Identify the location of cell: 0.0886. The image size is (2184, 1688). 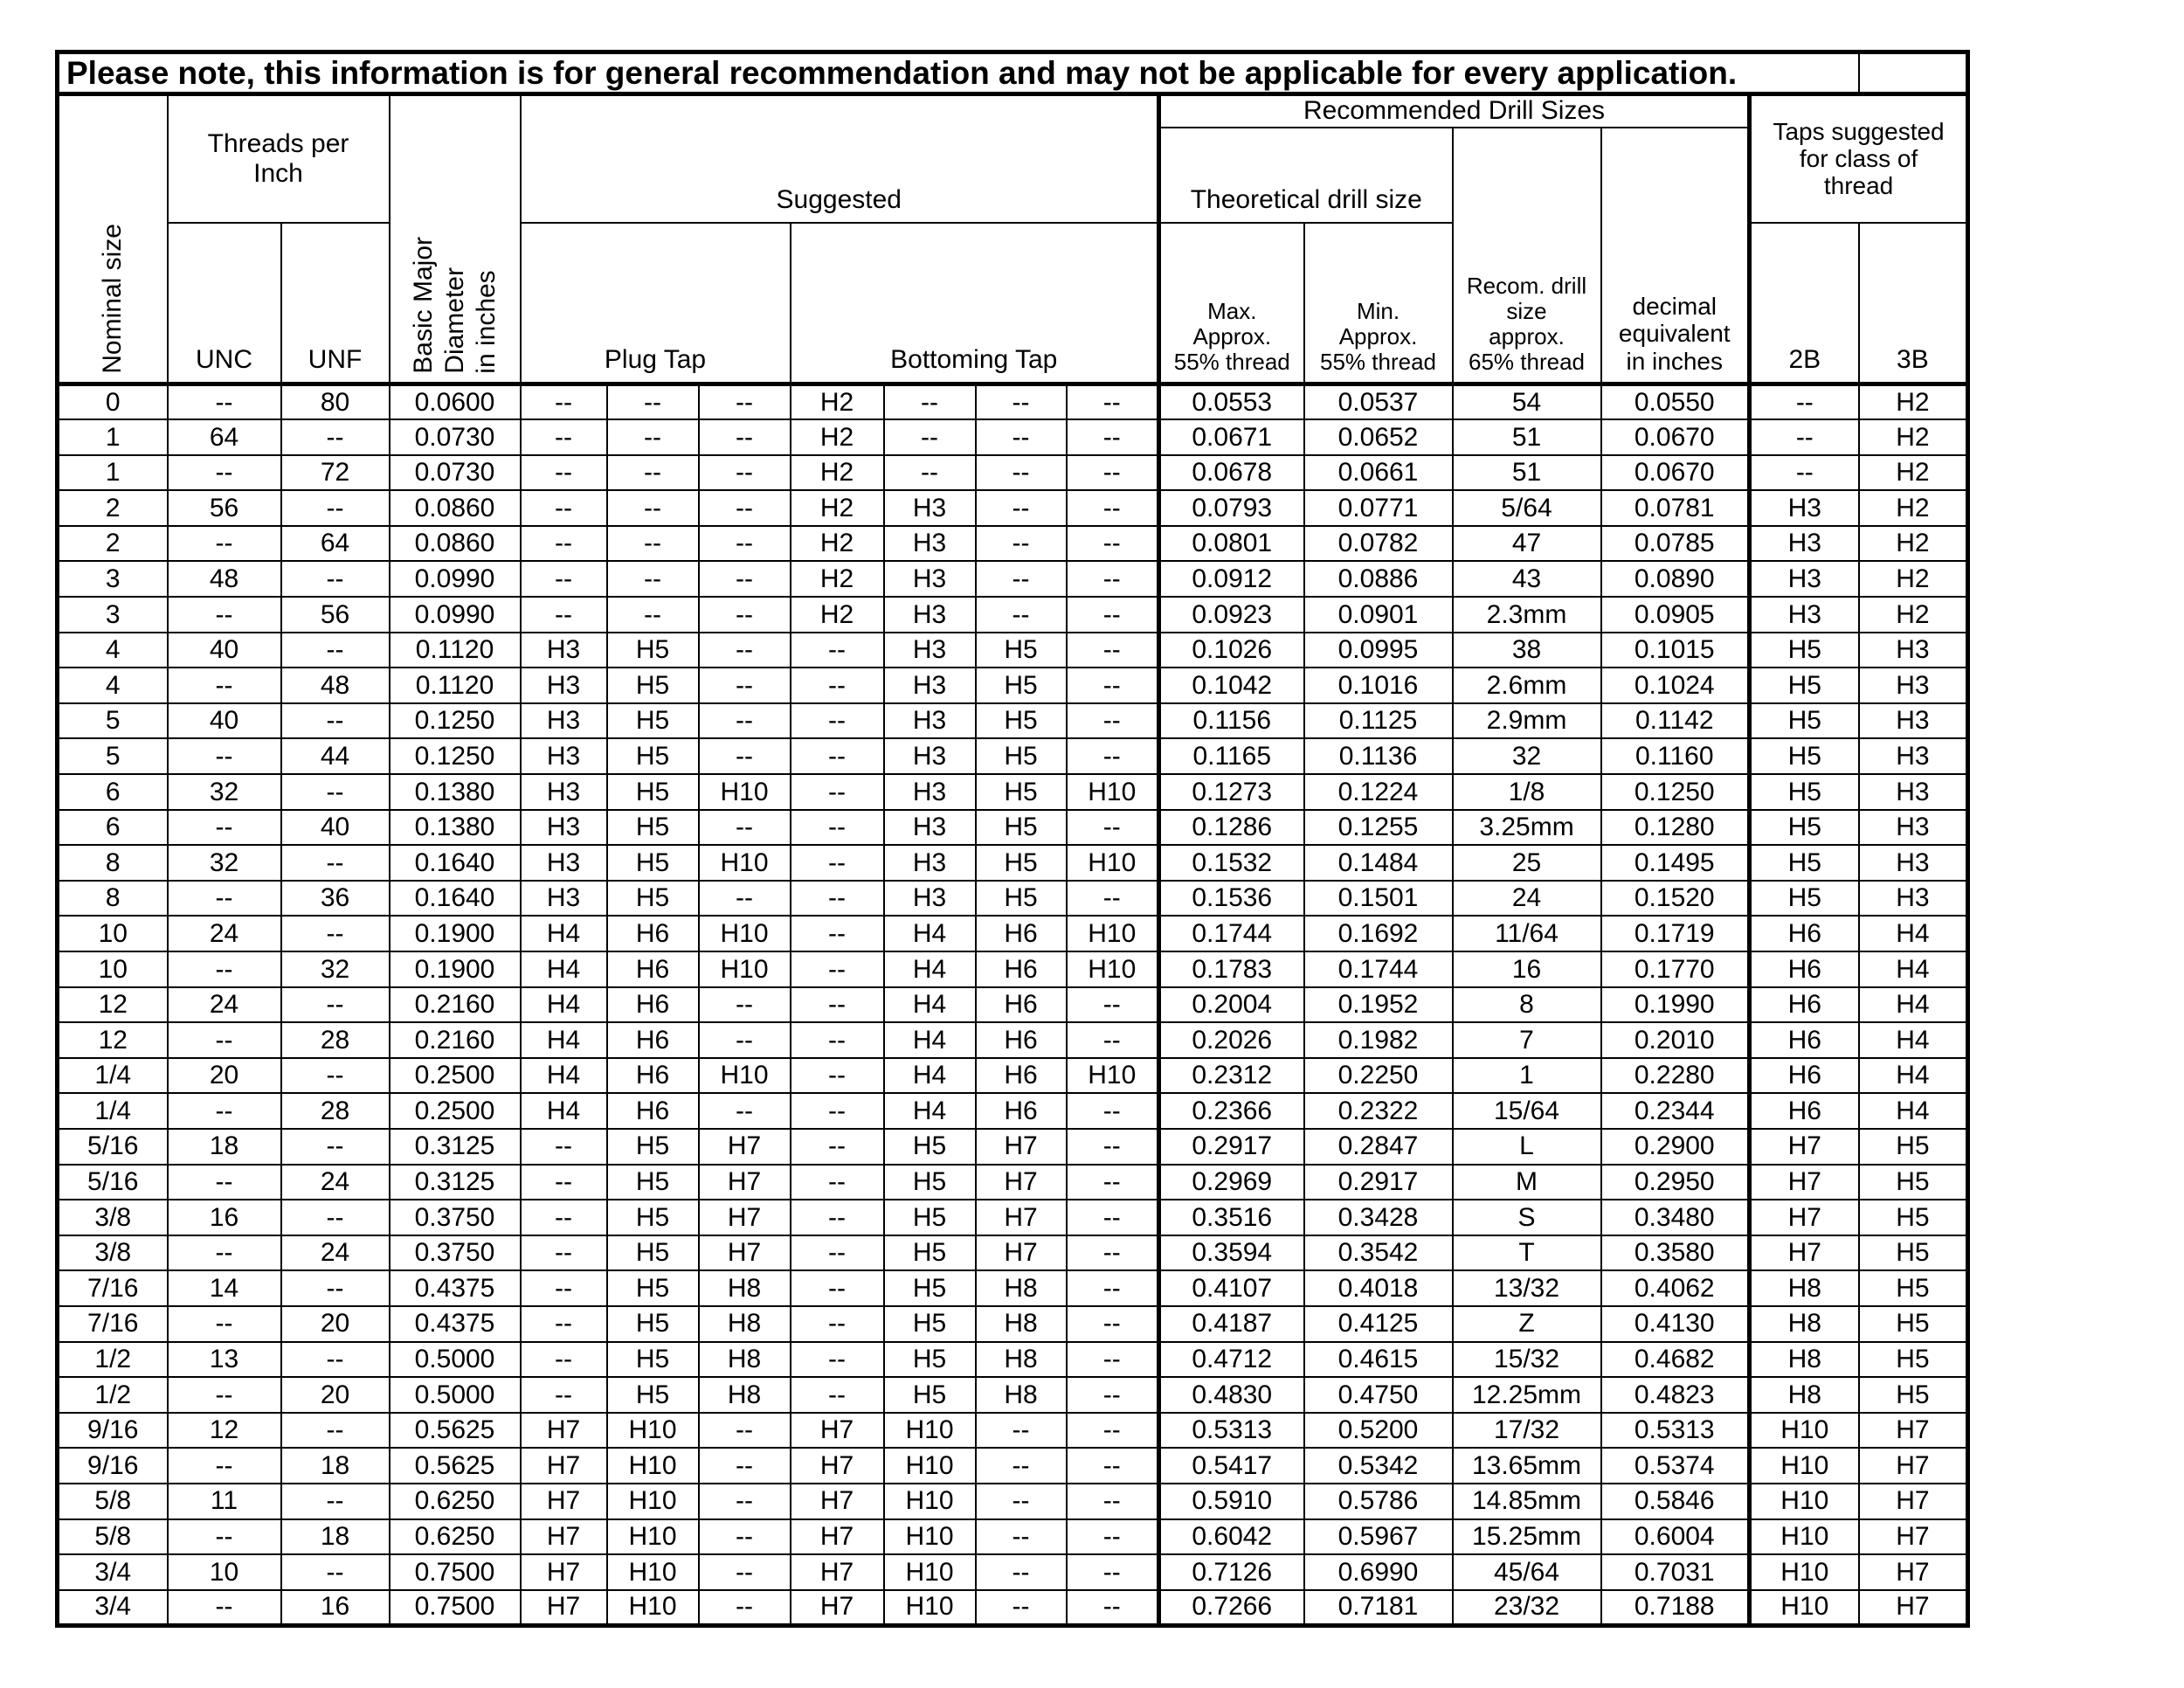
(1378, 579).